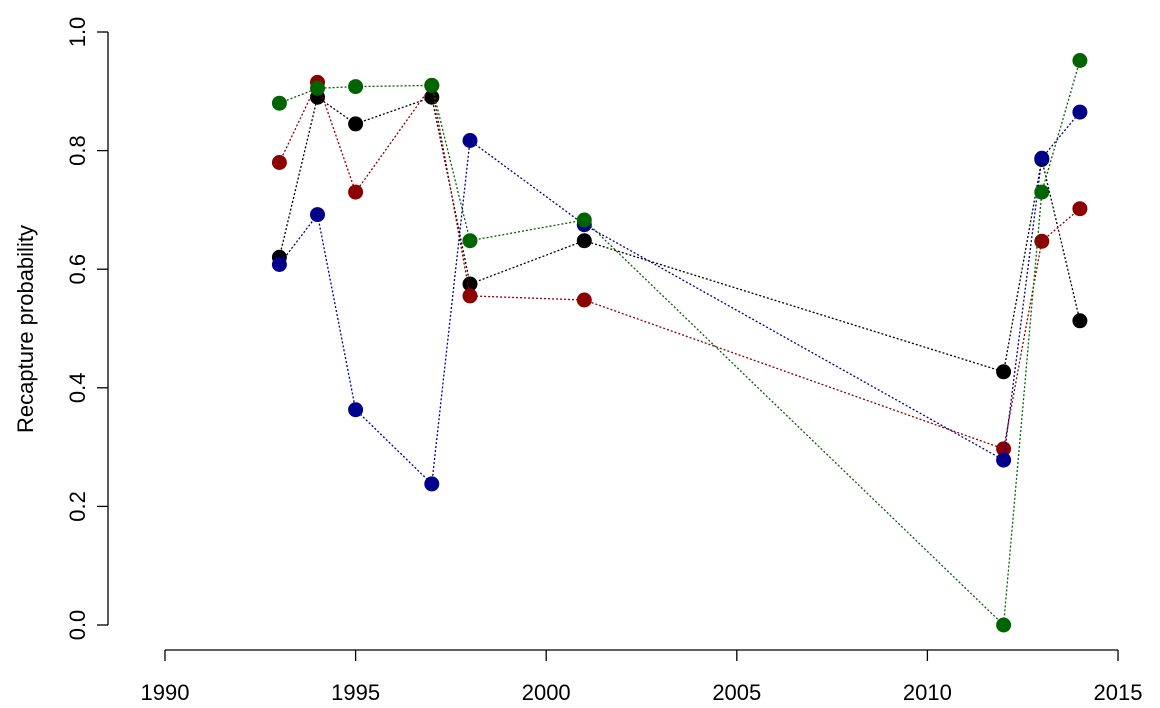 Image resolution: width=1160 pixels, height=708 pixels. What do you see at coordinates (546, 692) in the screenshot?
I see `x-tick-label: 2000` at bounding box center [546, 692].